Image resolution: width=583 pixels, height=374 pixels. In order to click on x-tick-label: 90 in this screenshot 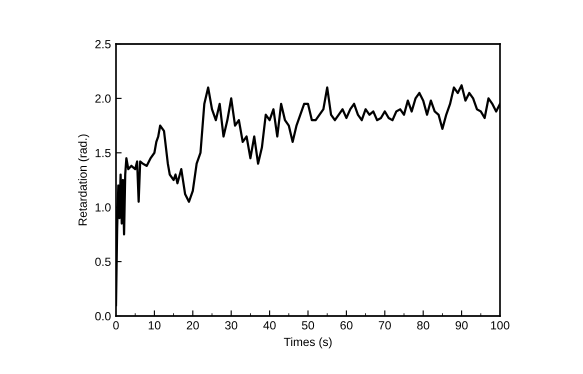, I will do `click(462, 325)`.